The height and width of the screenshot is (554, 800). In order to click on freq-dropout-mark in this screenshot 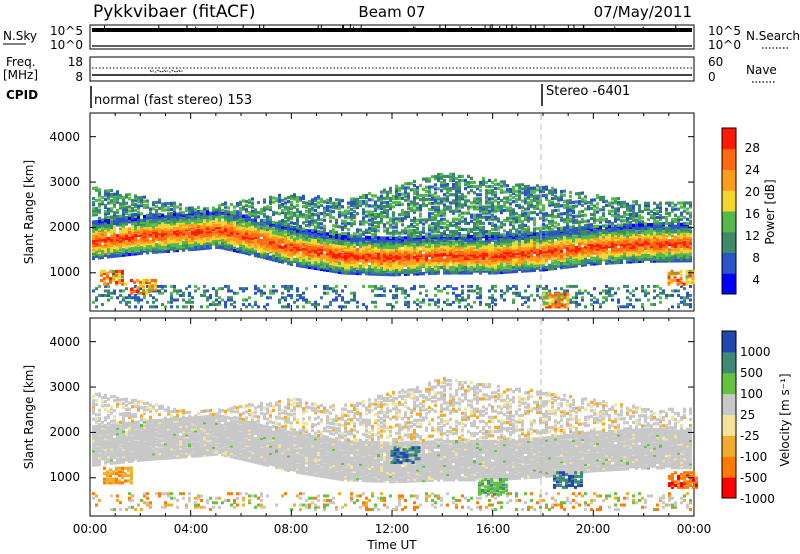, I will do `click(157, 70)`.